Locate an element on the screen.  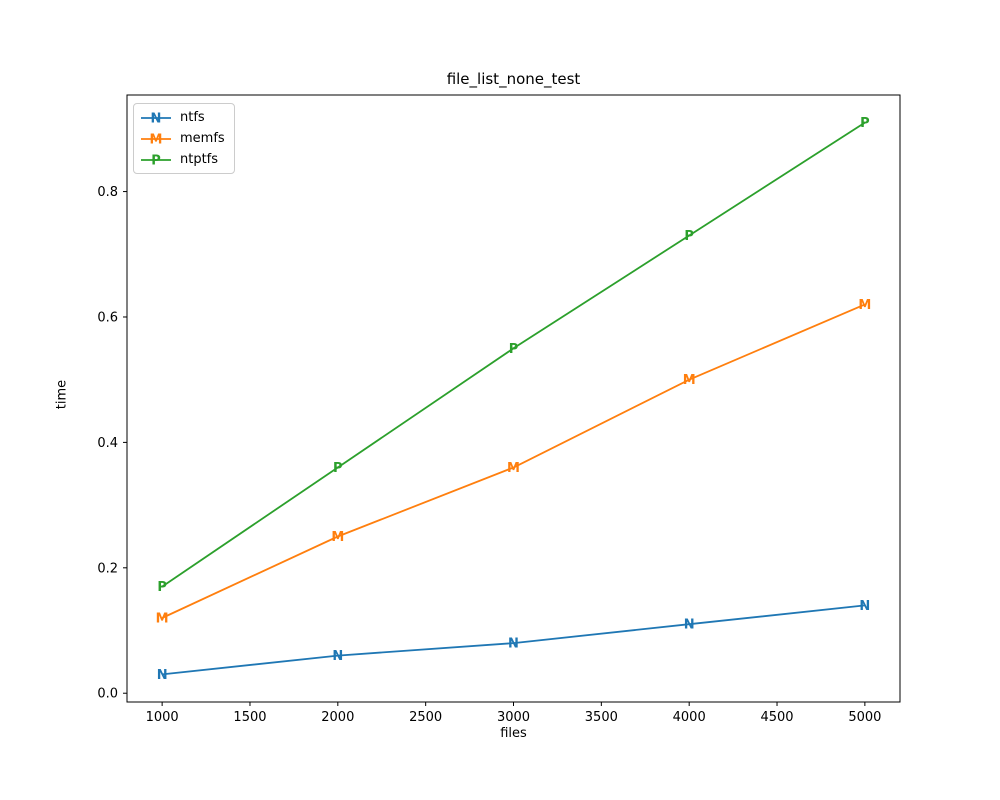
x-tick-label: 4500 is located at coordinates (776, 717).